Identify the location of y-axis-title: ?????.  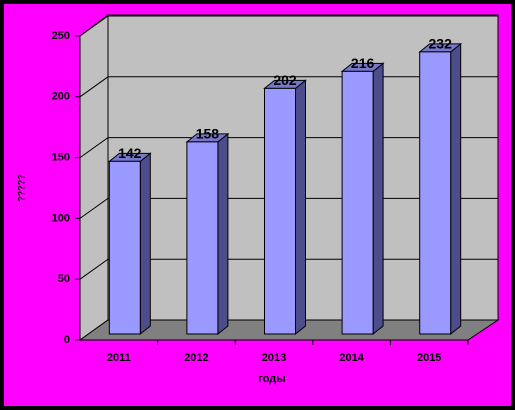
(21, 188).